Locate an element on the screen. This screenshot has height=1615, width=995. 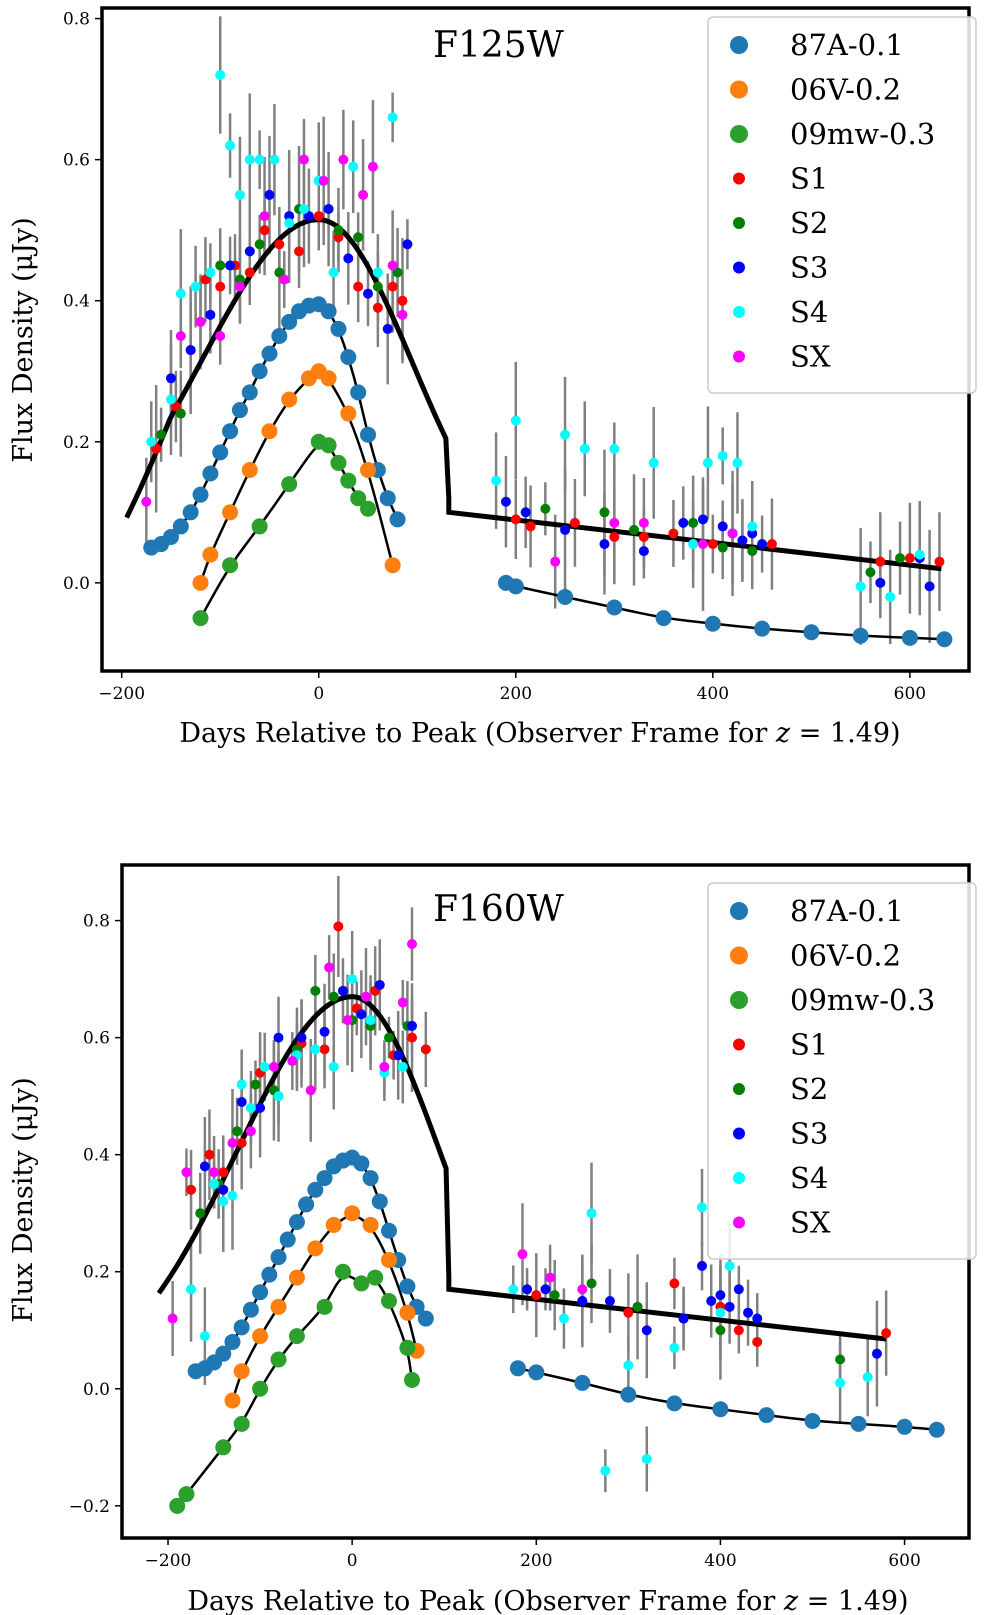
y-tick-label: 0.6 is located at coordinates (76, 161).